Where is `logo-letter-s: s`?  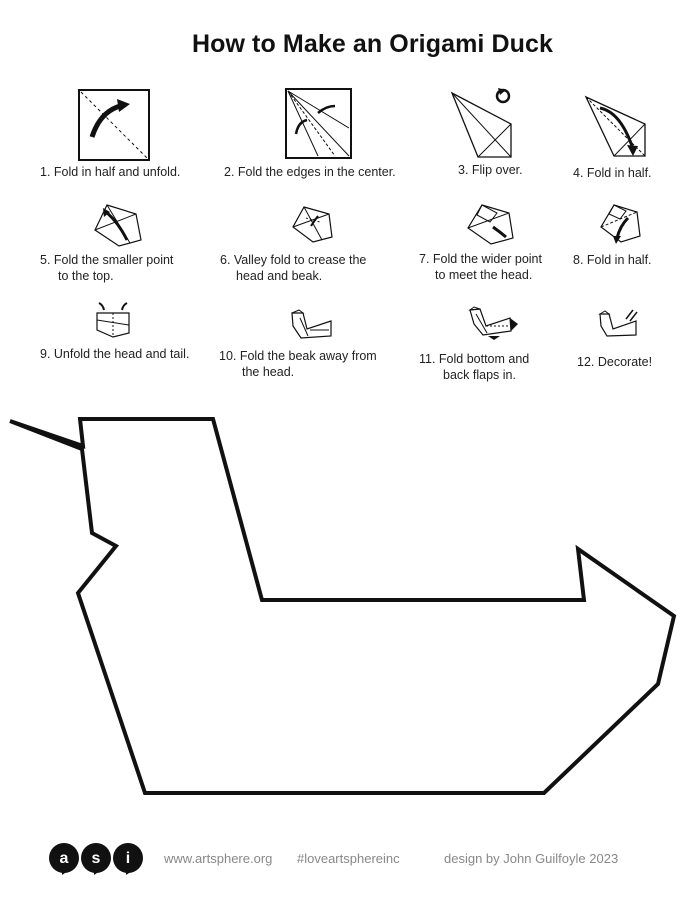 logo-letter-s: s is located at coordinates (96, 858).